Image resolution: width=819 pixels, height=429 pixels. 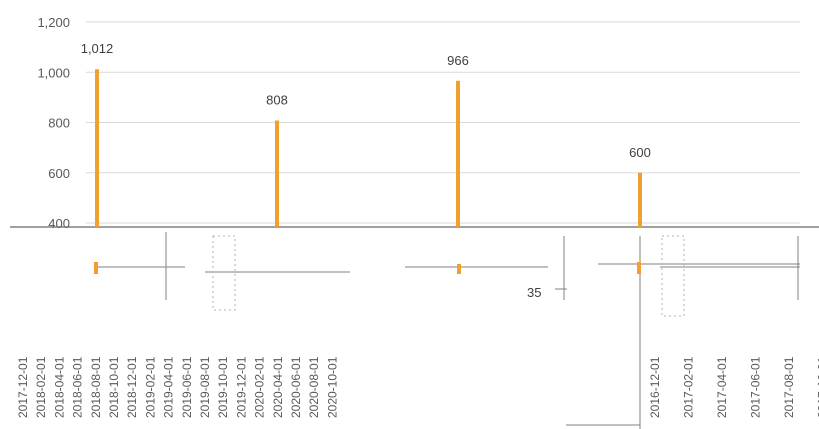 What do you see at coordinates (59, 387) in the screenshot?
I see `x-tick-label: 2018-04-01` at bounding box center [59, 387].